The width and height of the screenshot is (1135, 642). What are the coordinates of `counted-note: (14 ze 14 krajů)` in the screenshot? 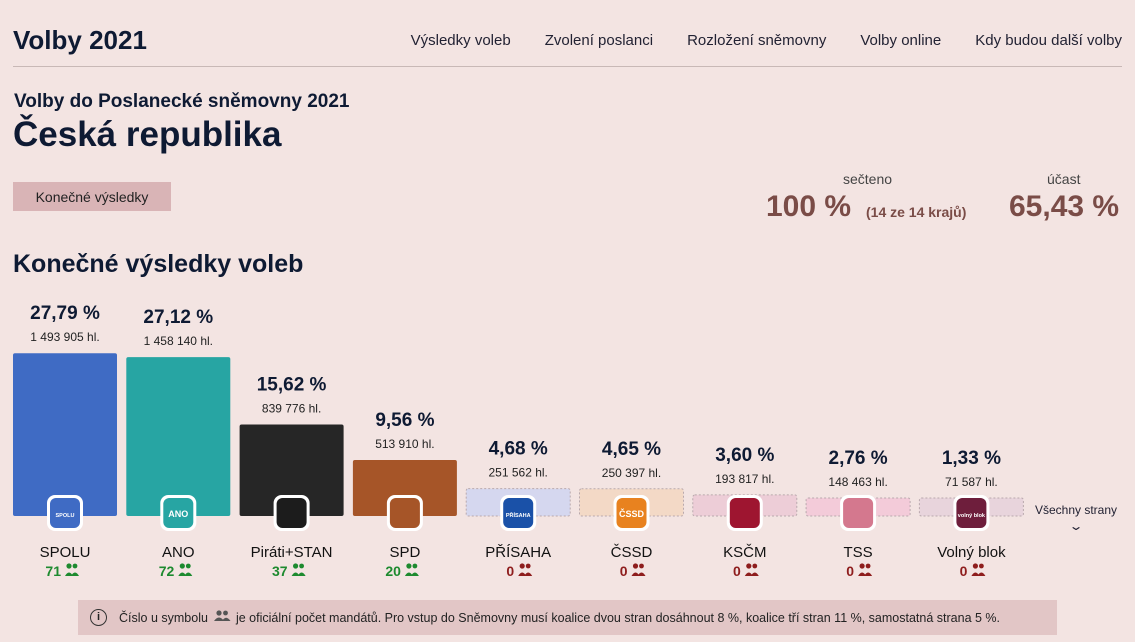 It's located at (916, 212).